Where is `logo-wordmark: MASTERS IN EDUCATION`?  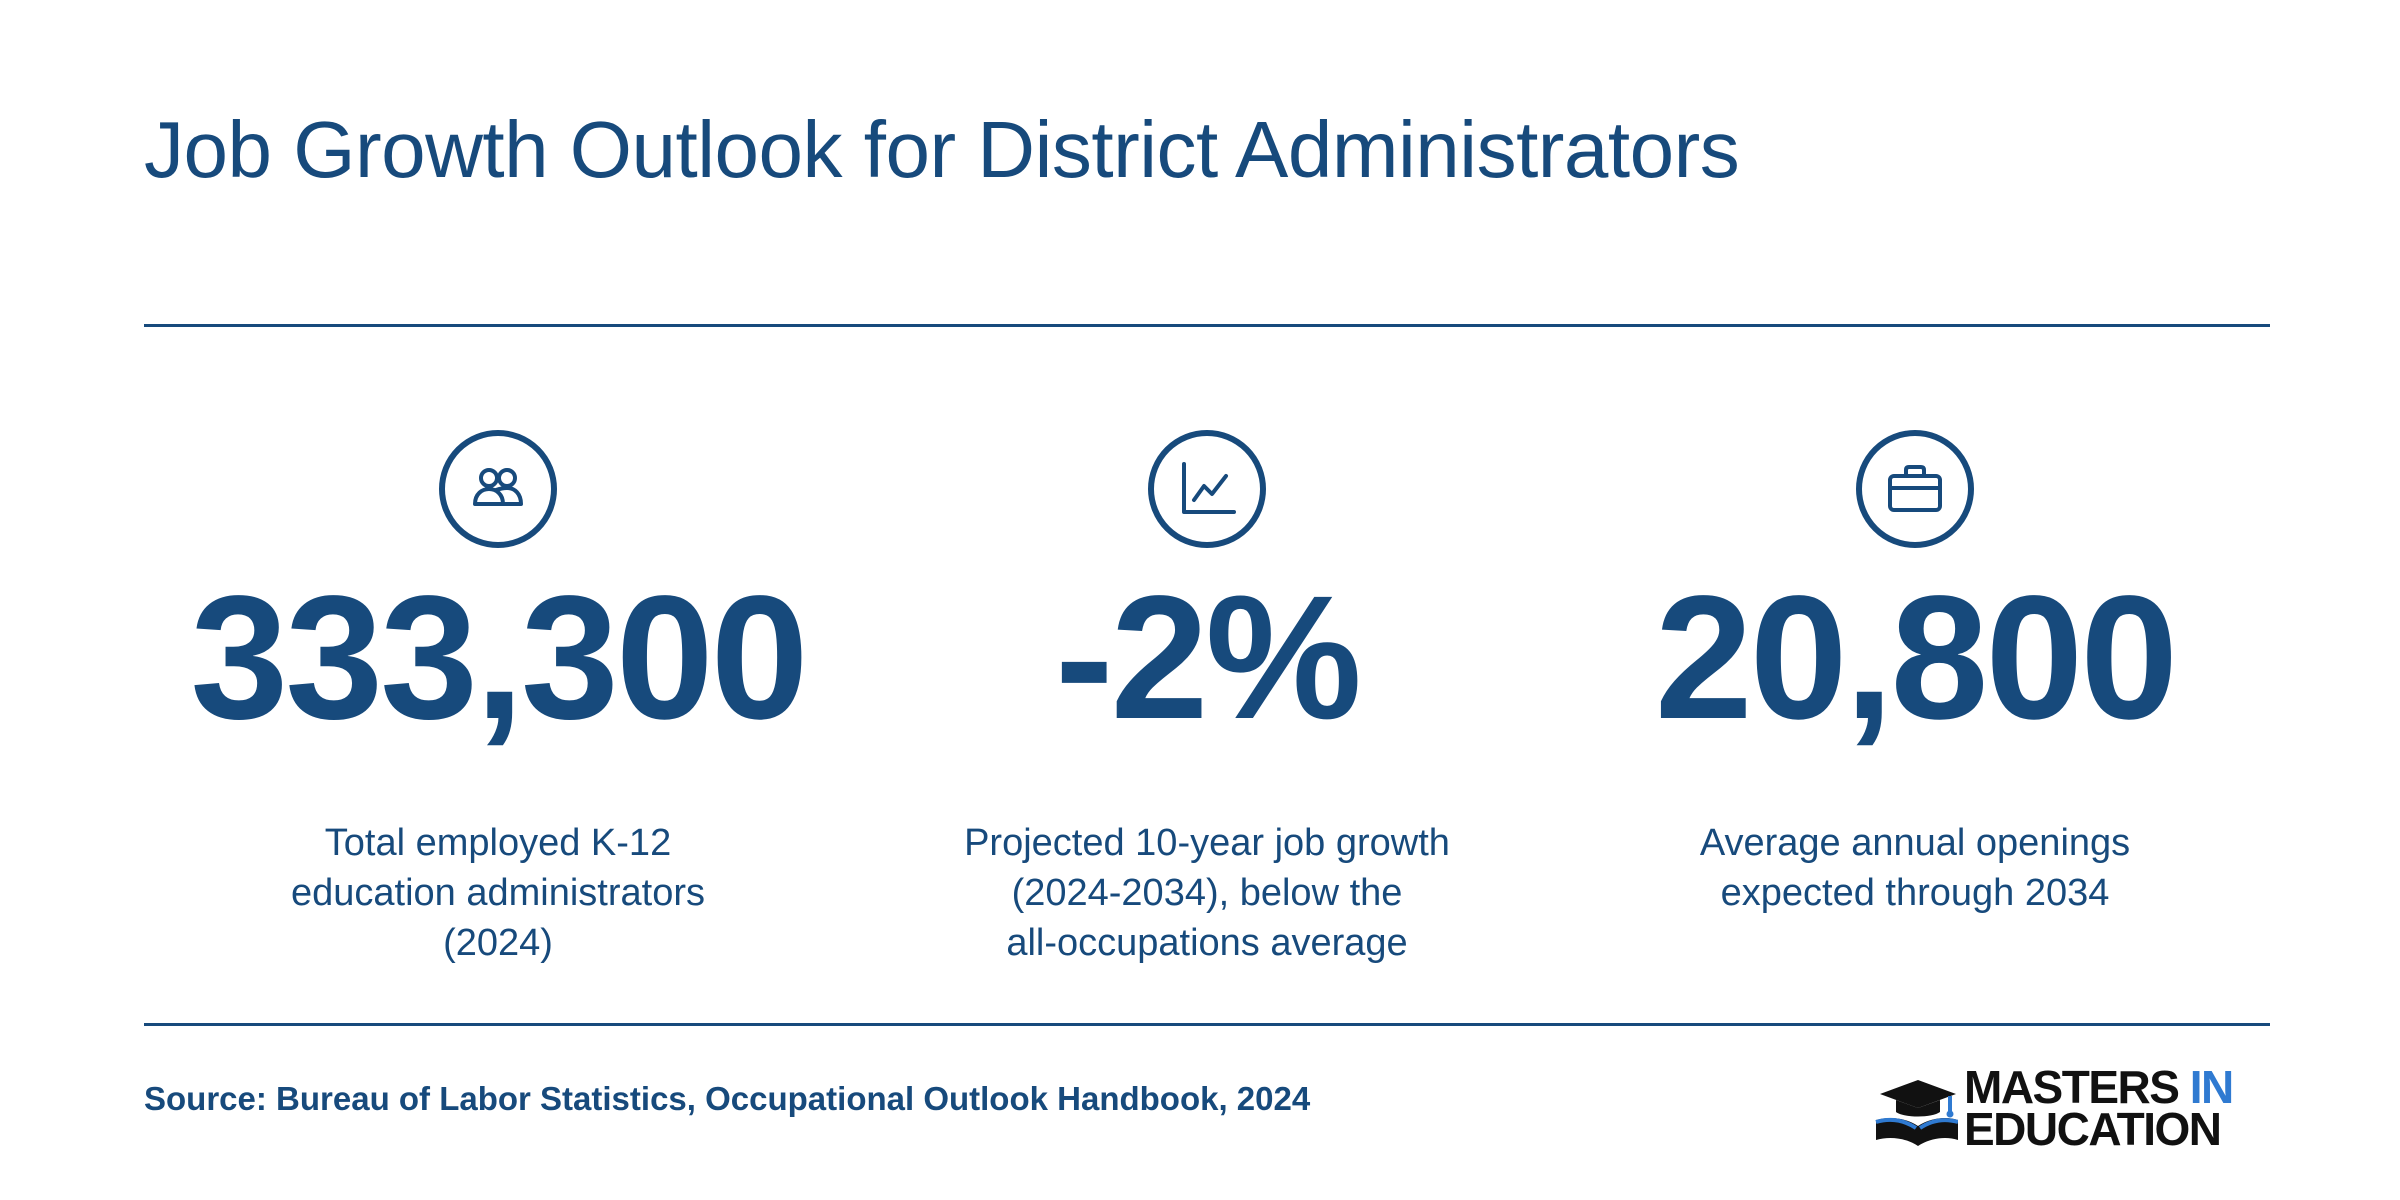
logo-wordmark: MASTERS IN EDUCATION is located at coordinates (2099, 1109).